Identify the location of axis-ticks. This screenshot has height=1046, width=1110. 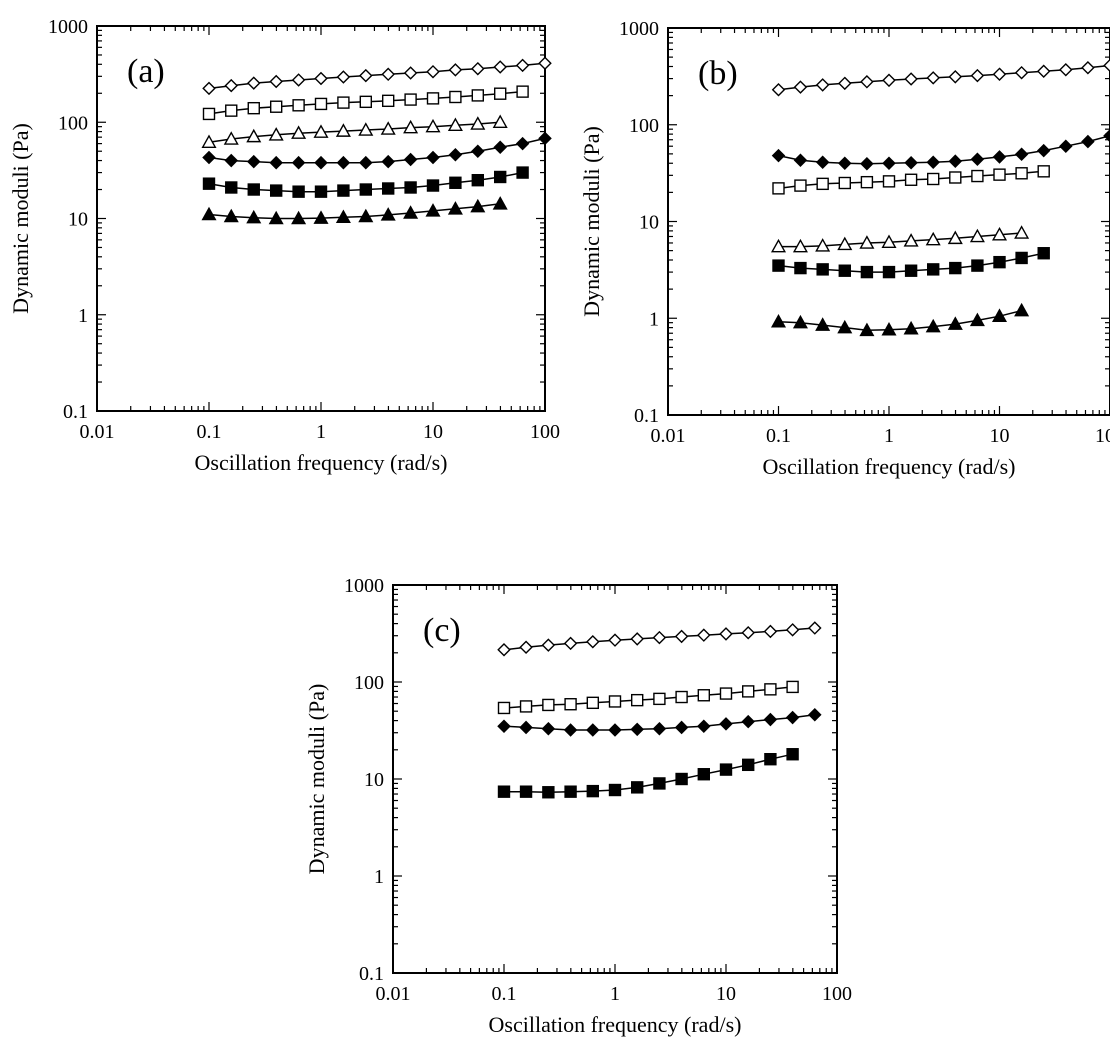
(888, 222).